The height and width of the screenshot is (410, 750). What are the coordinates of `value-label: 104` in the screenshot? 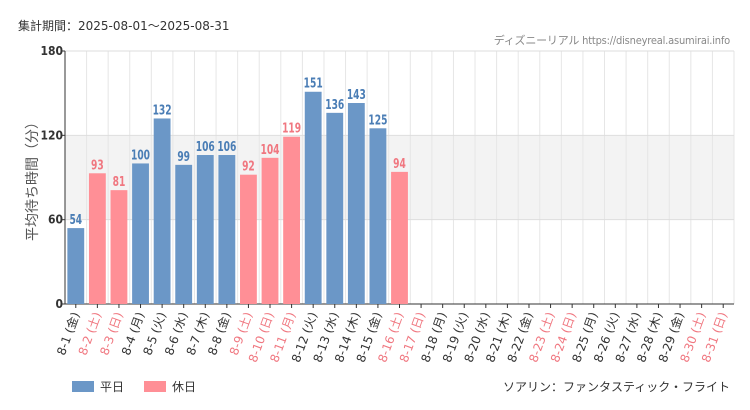 It's located at (270, 150).